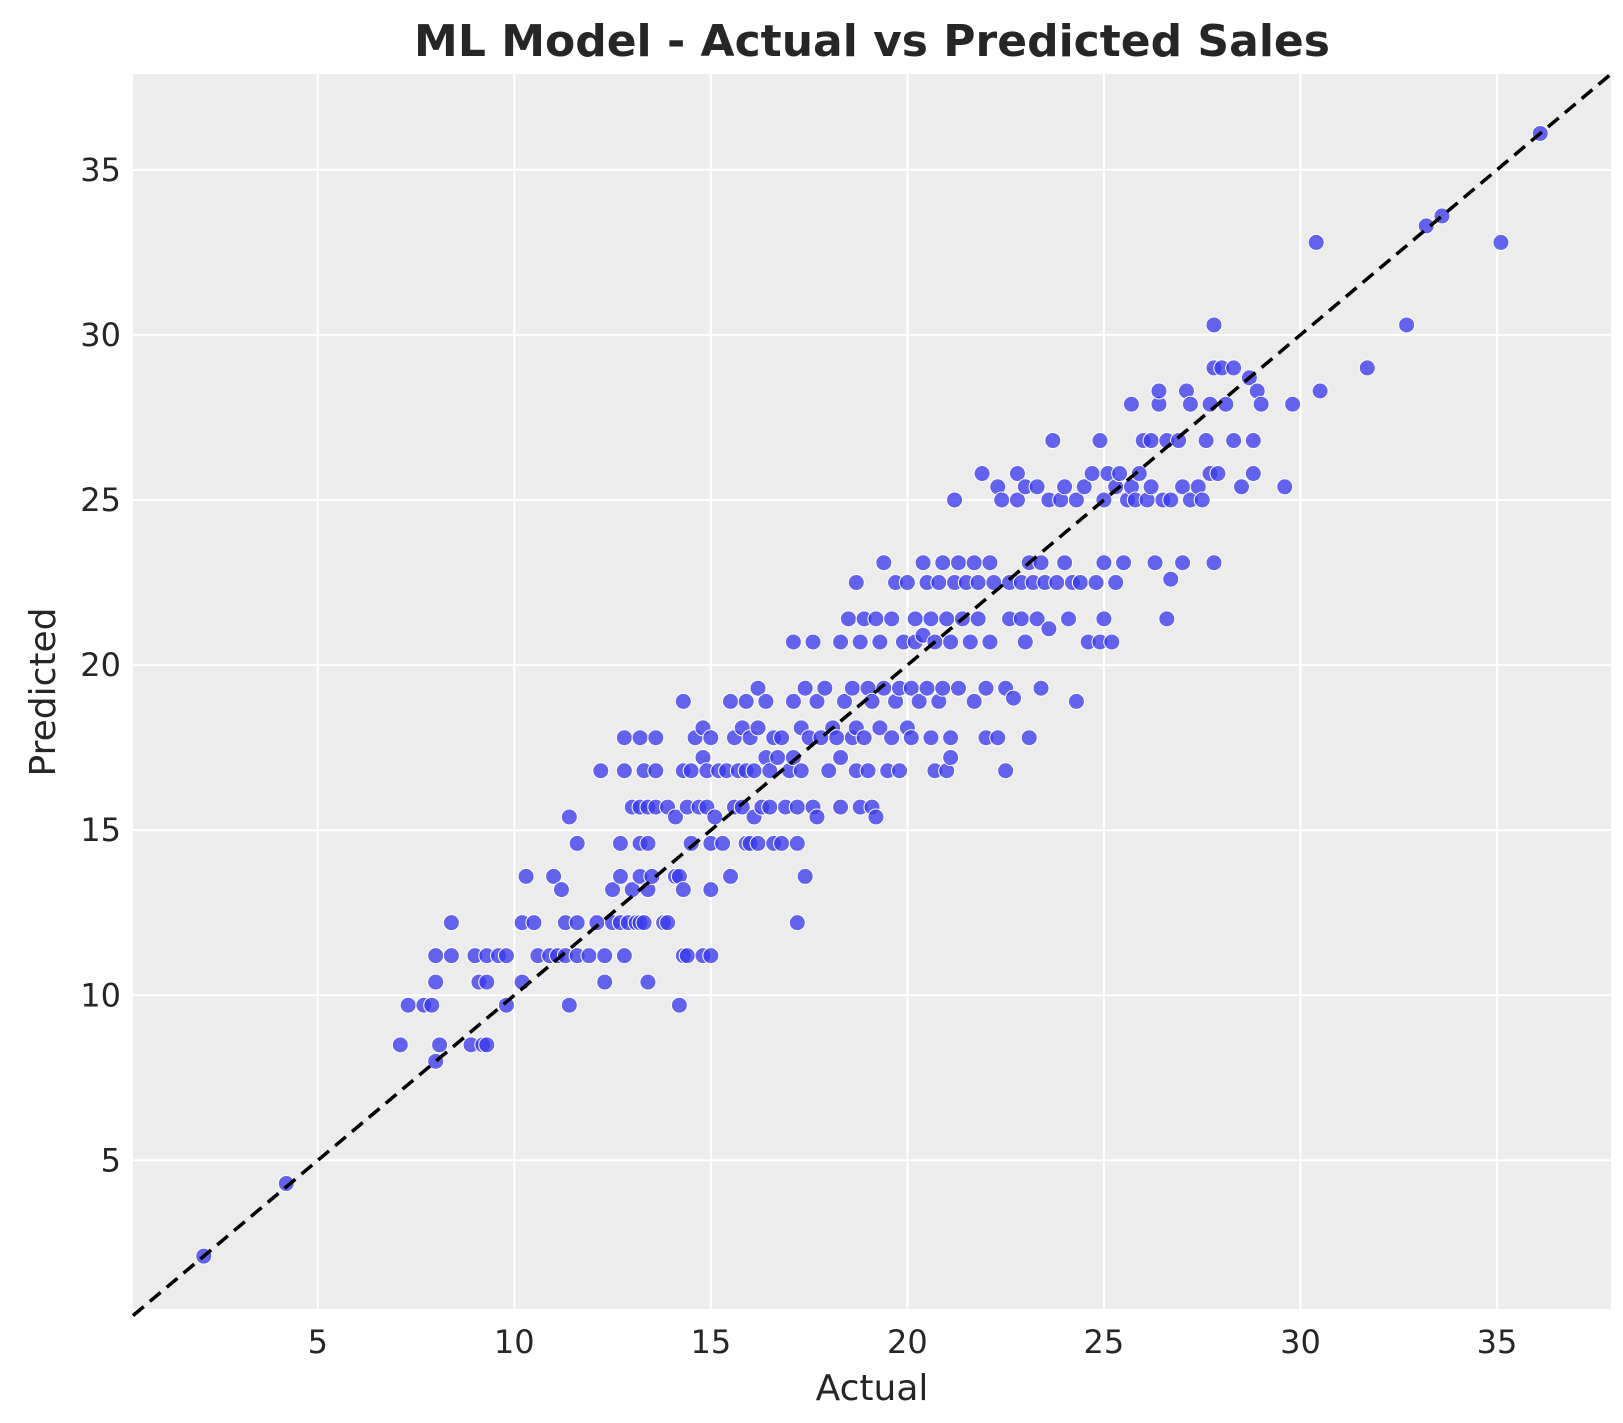 The height and width of the screenshot is (1423, 1623). Describe the element at coordinates (872, 41) in the screenshot. I see `chart-title: ML Model - Actual vs Predicted Sales` at that location.